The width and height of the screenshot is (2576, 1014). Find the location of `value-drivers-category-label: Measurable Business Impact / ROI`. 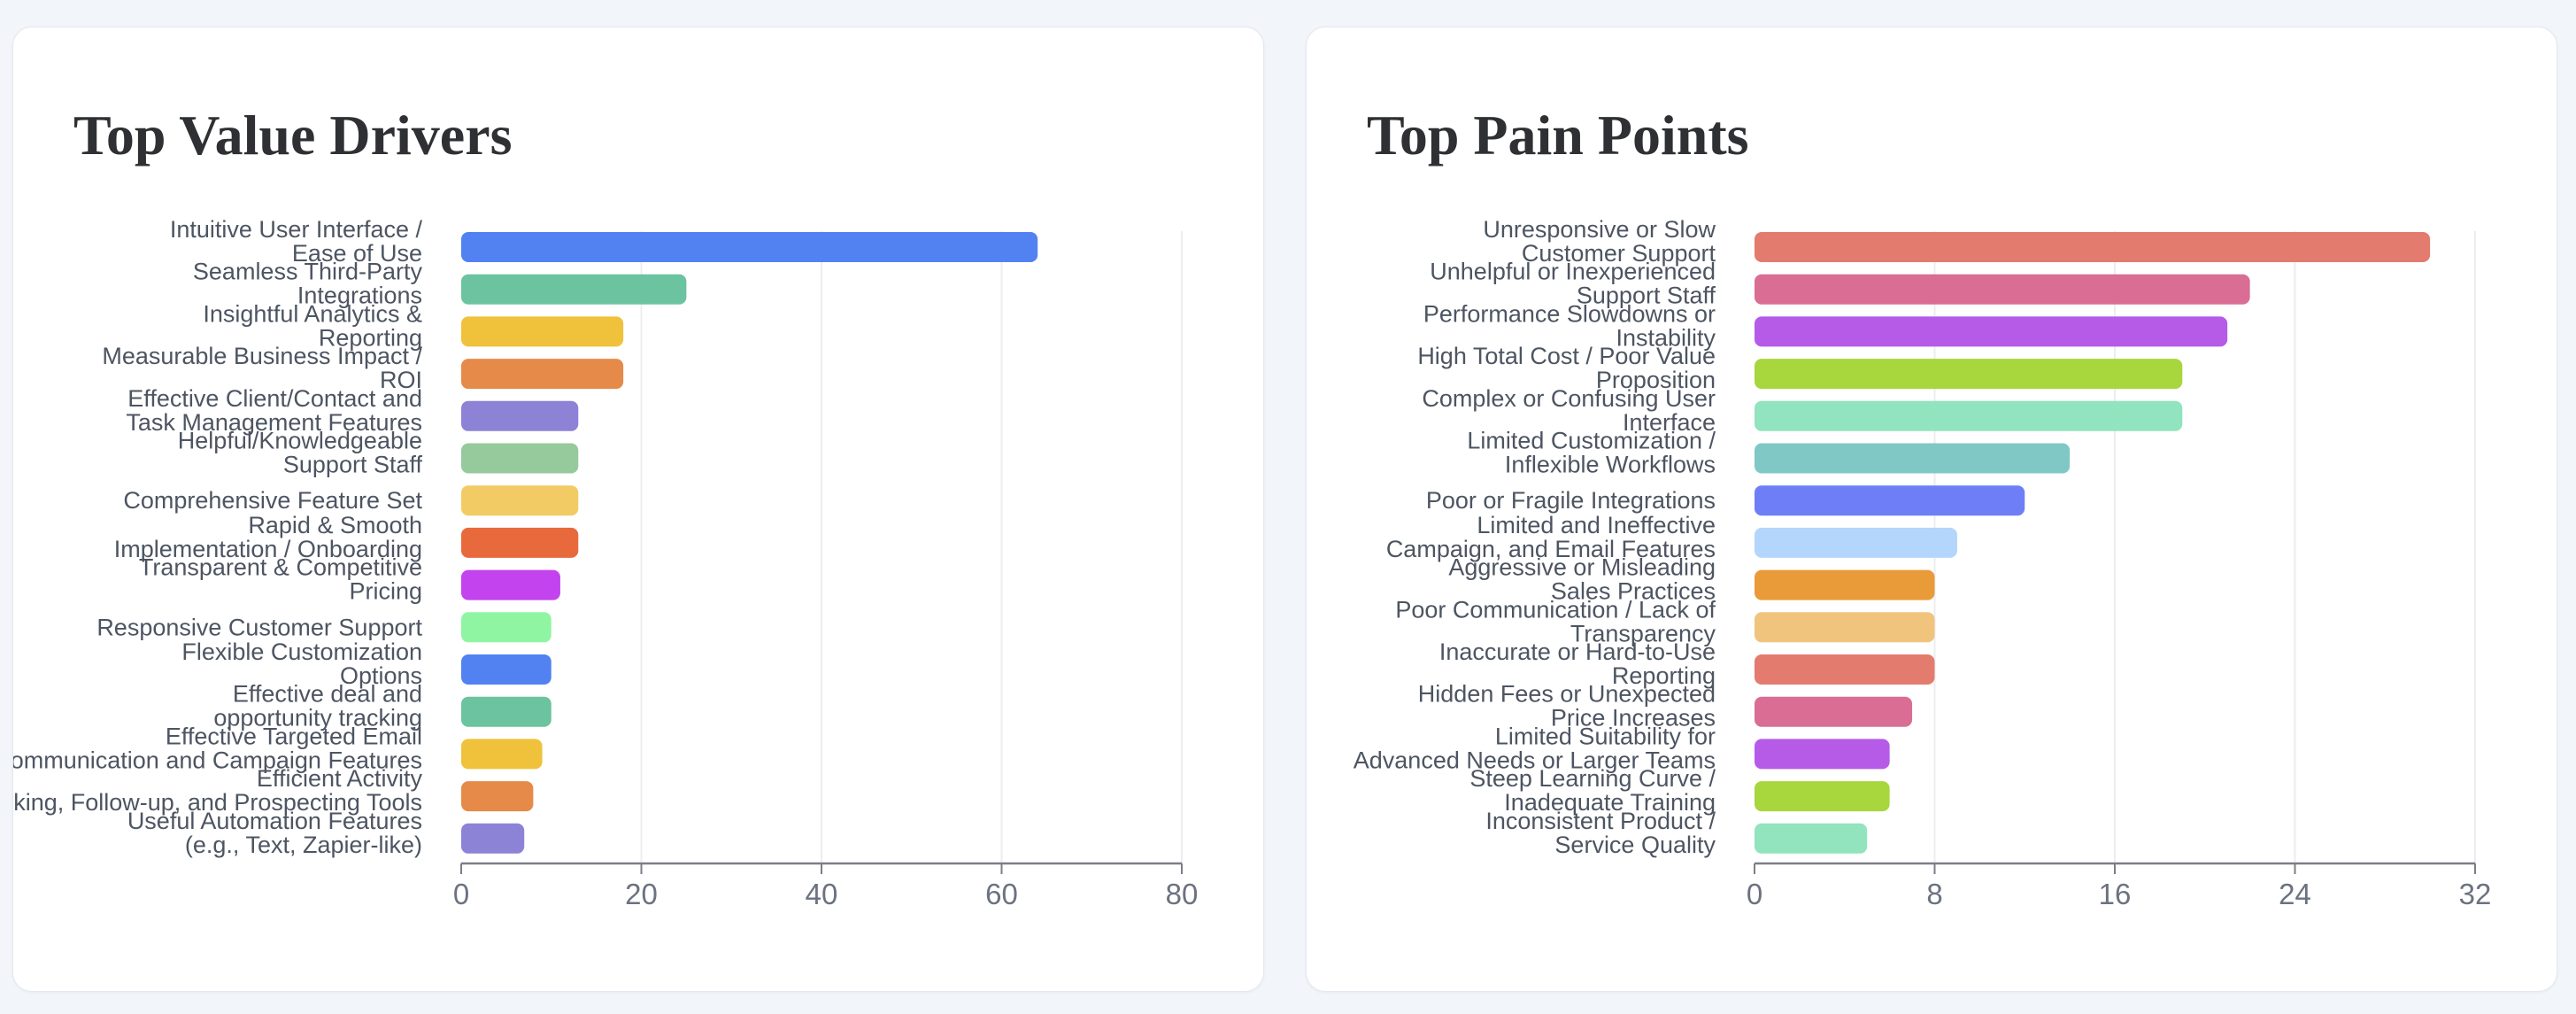

value-drivers-category-label: Measurable Business Impact / ROI is located at coordinates (262, 368).